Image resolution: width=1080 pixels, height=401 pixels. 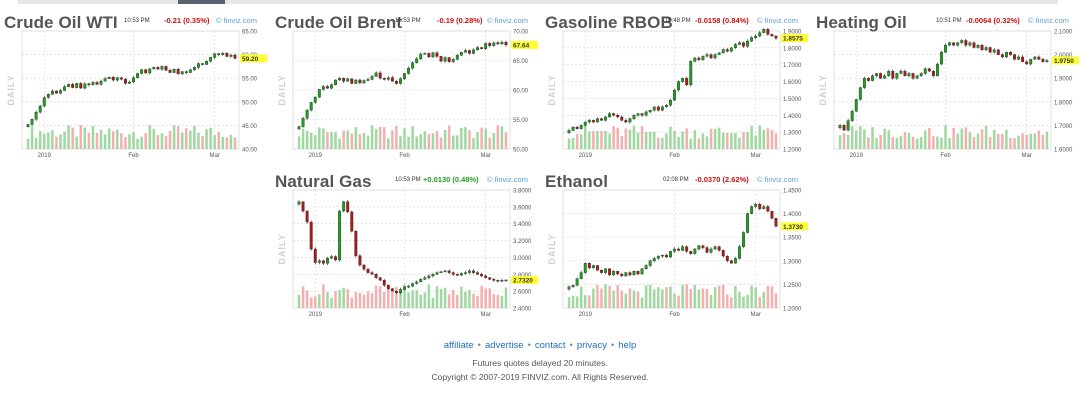 I want to click on top-nav-bar, so click(x=538, y=2).